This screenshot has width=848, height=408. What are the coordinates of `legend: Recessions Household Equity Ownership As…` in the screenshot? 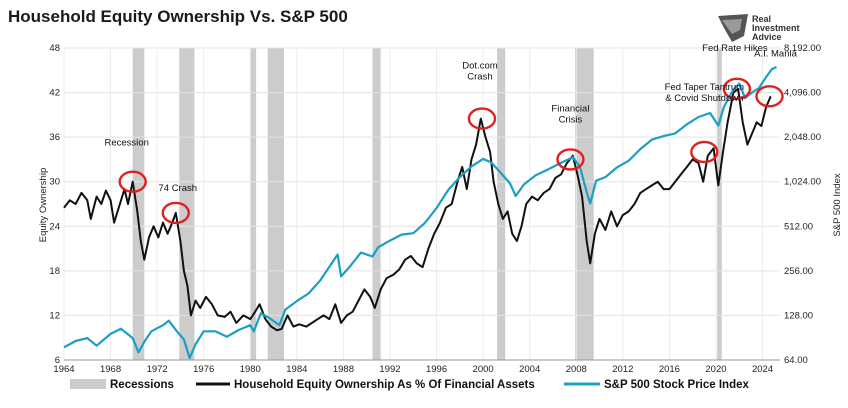 It's located at (409, 385).